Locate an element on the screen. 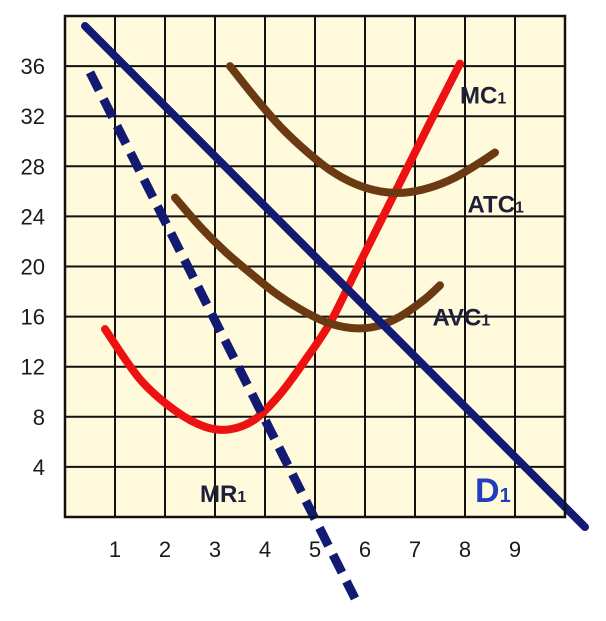 The image size is (606, 621). y-tick-label: 32 is located at coordinates (33, 116).